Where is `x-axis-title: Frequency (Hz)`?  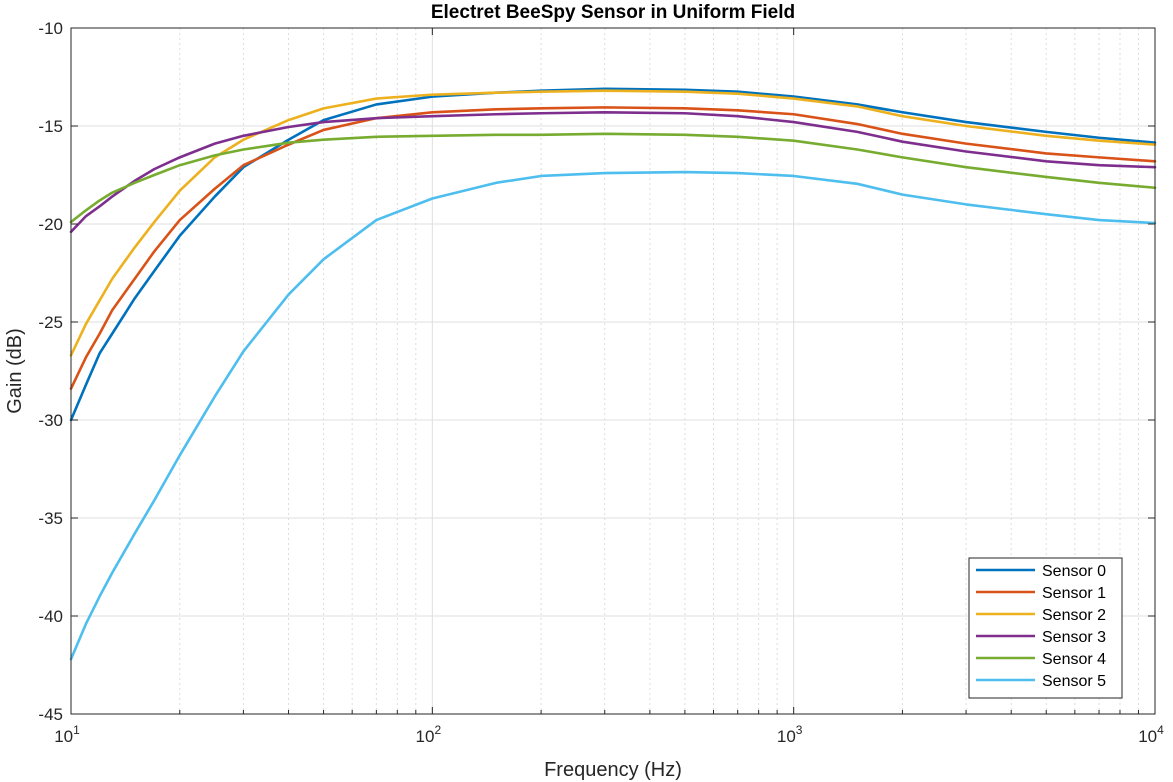
x-axis-title: Frequency (Hz) is located at coordinates (613, 770).